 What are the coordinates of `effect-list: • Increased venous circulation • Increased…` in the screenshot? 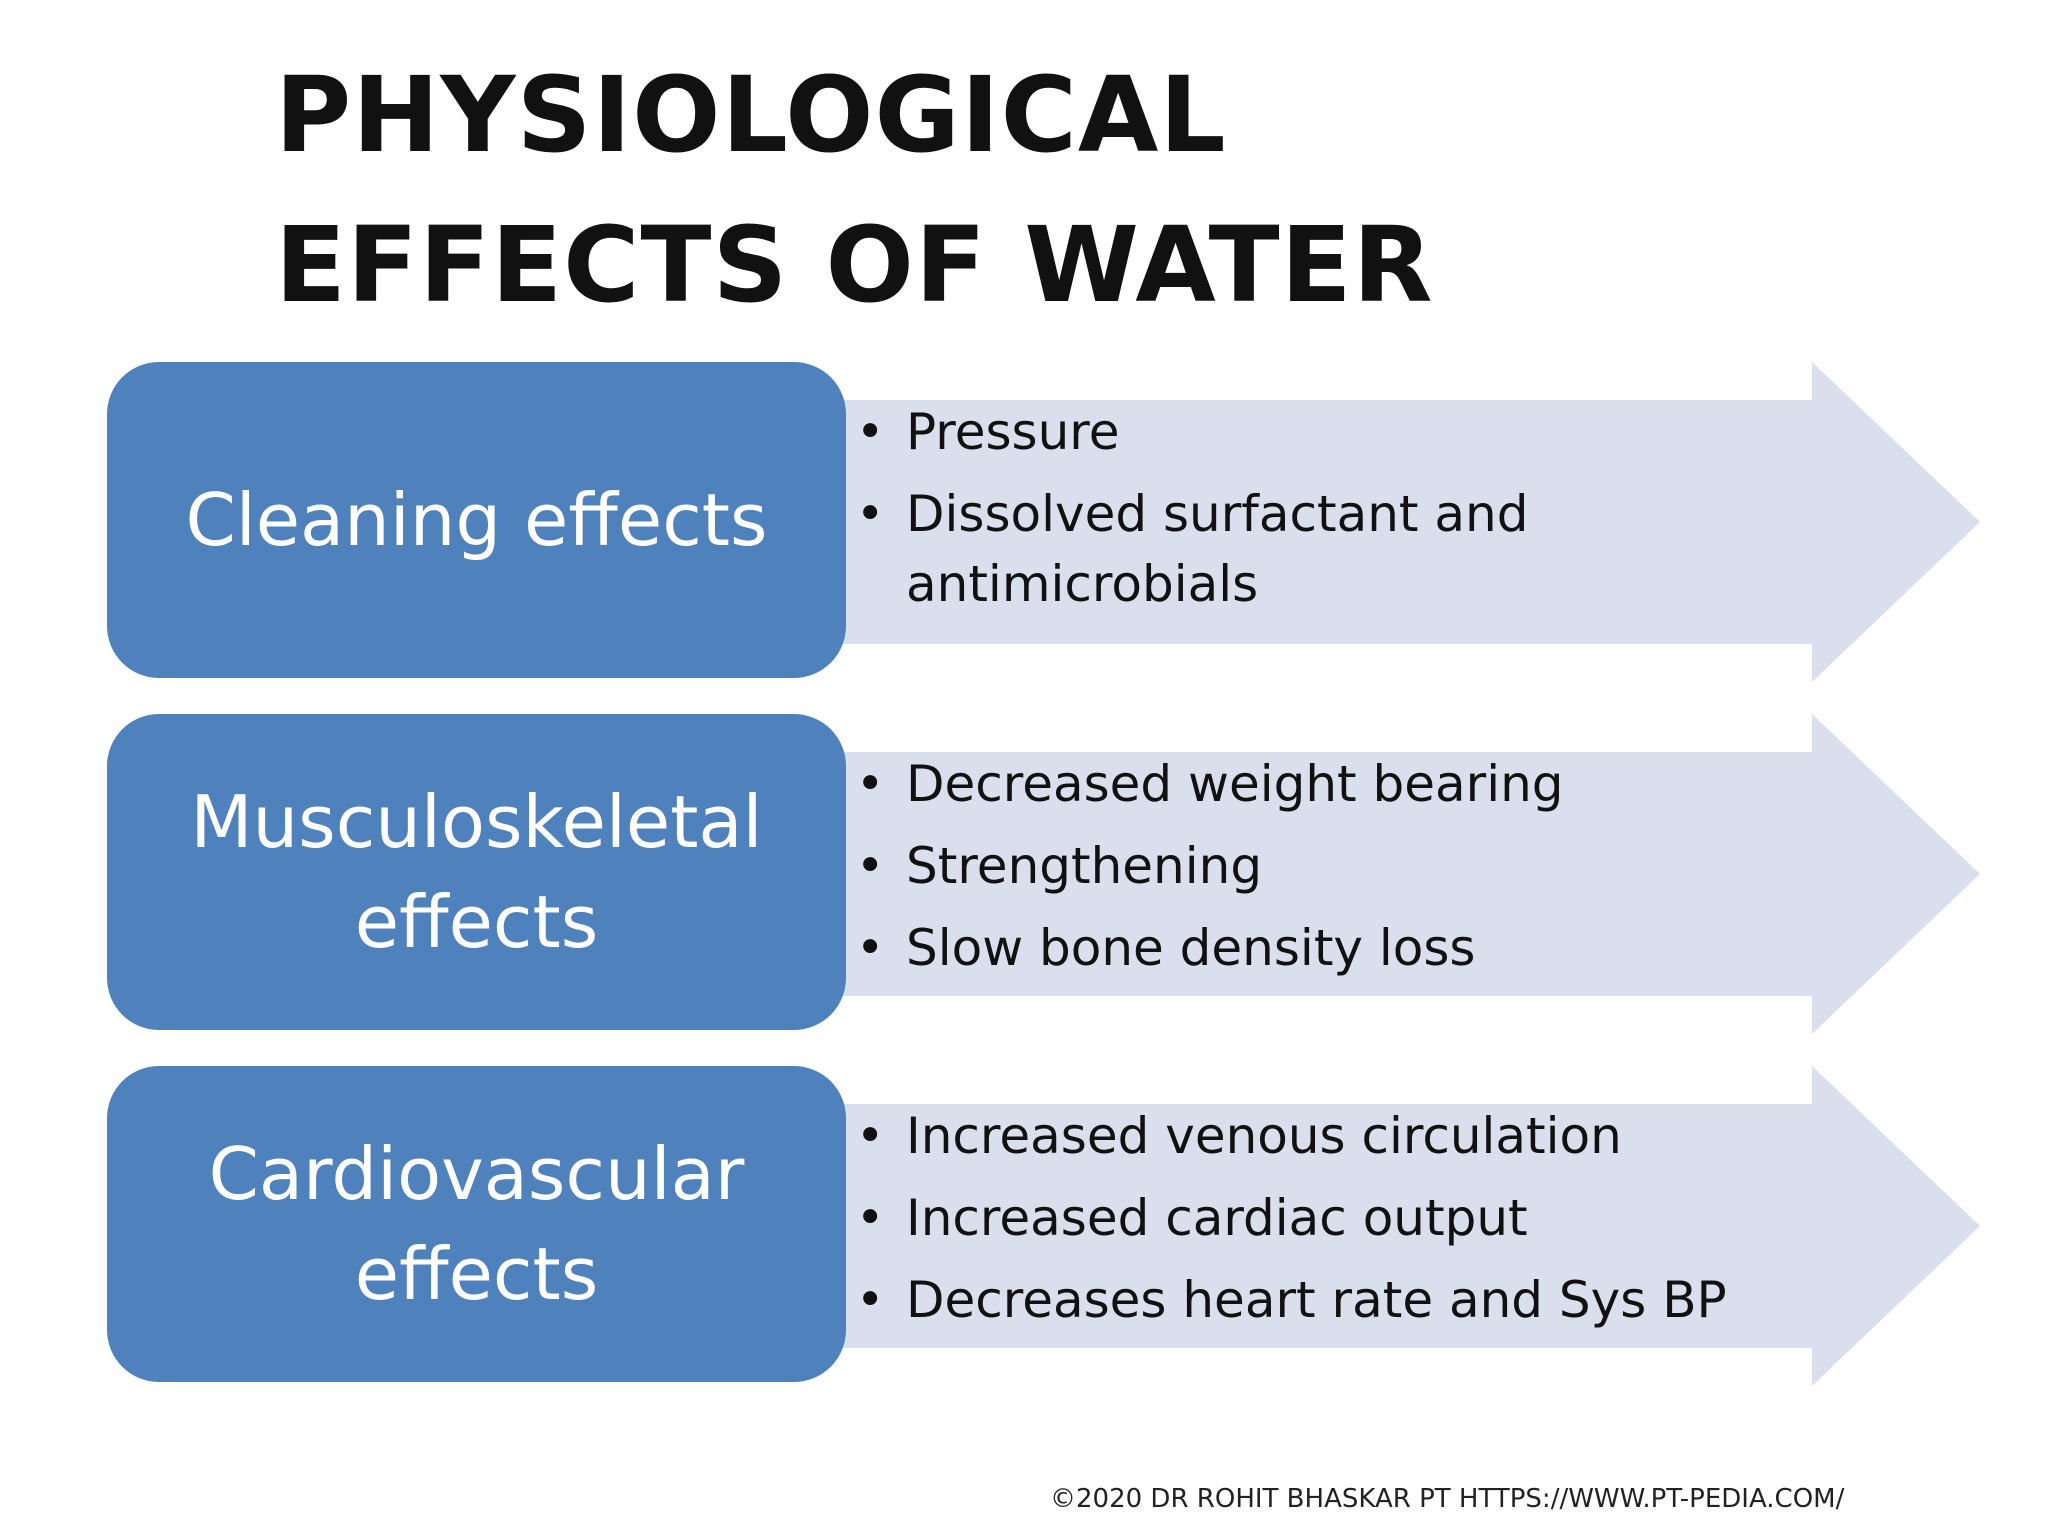 It's located at (1323, 1224).